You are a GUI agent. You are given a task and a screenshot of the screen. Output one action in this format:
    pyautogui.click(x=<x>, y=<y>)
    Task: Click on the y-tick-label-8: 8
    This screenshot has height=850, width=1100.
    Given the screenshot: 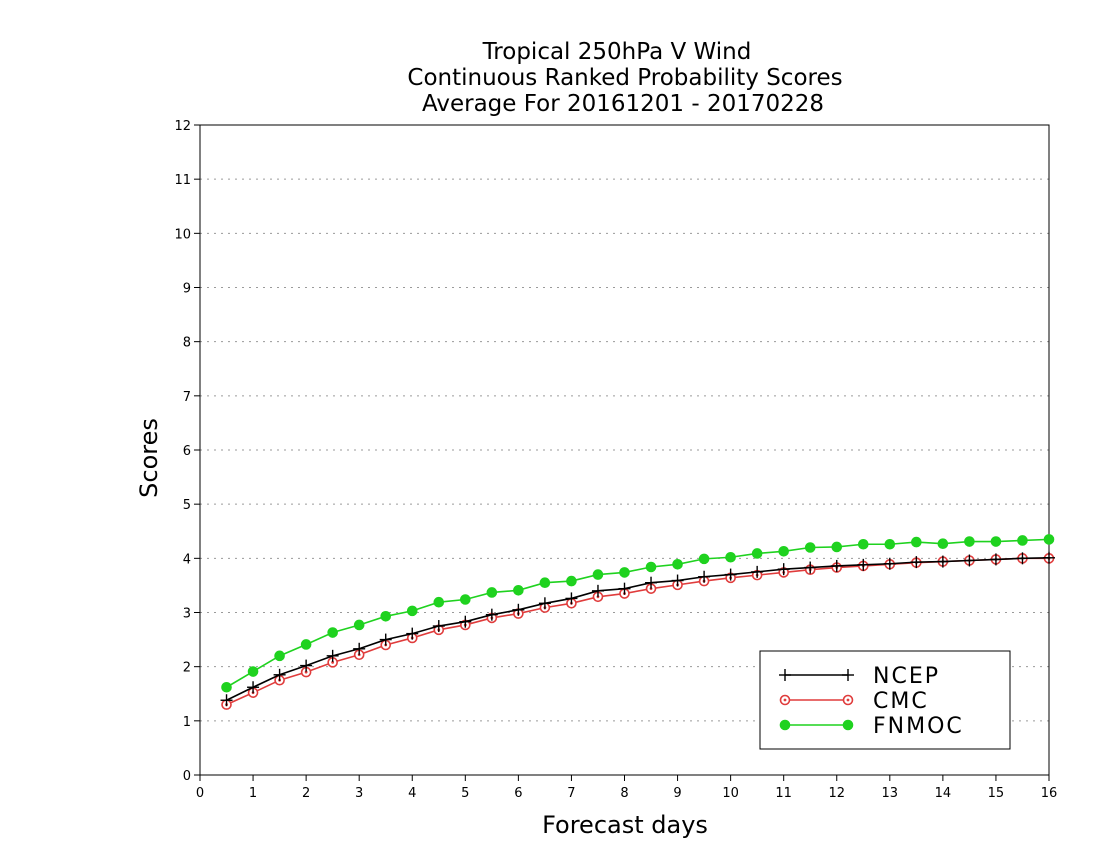 What is the action you would take?
    pyautogui.click(x=187, y=343)
    